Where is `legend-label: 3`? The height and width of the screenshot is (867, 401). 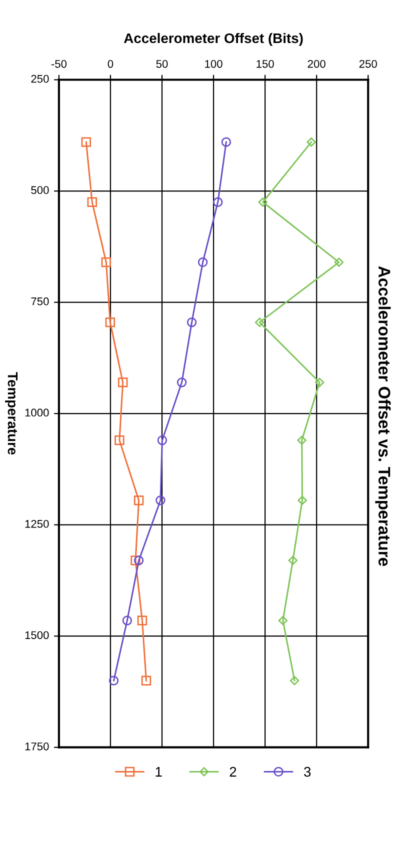
legend-label: 3 is located at coordinates (307, 771).